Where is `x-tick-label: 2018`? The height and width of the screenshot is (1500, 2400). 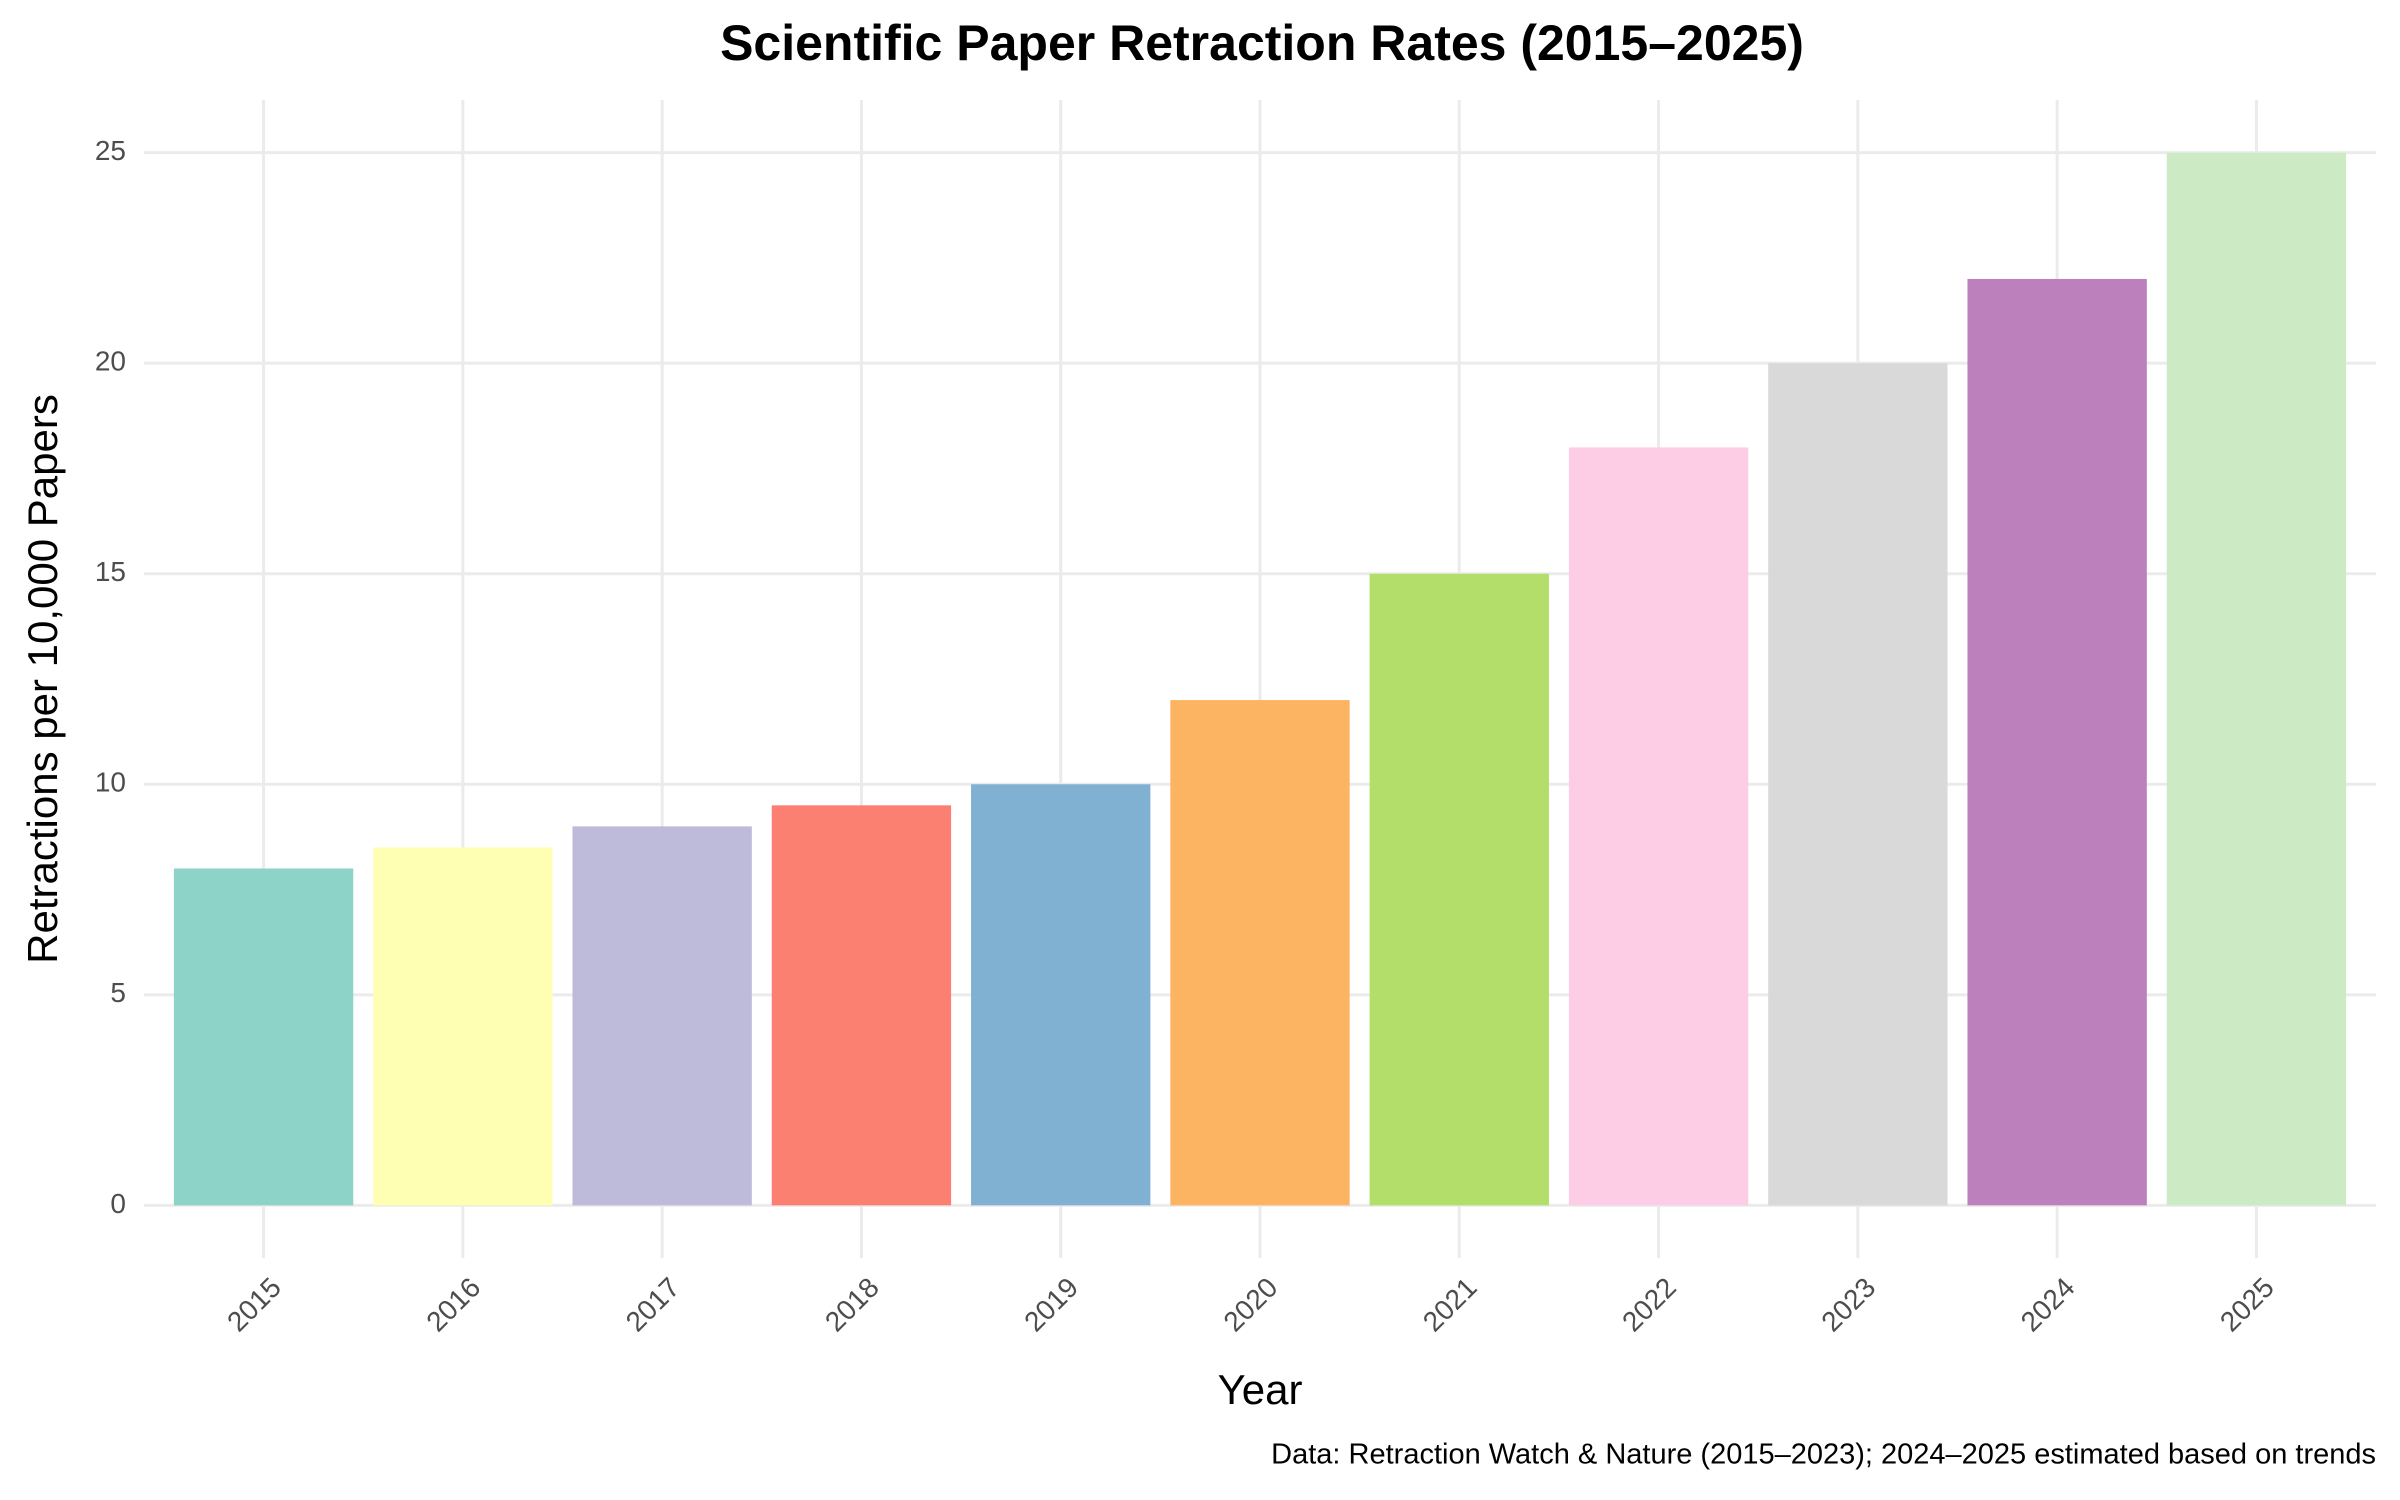 x-tick-label: 2018 is located at coordinates (852, 1305).